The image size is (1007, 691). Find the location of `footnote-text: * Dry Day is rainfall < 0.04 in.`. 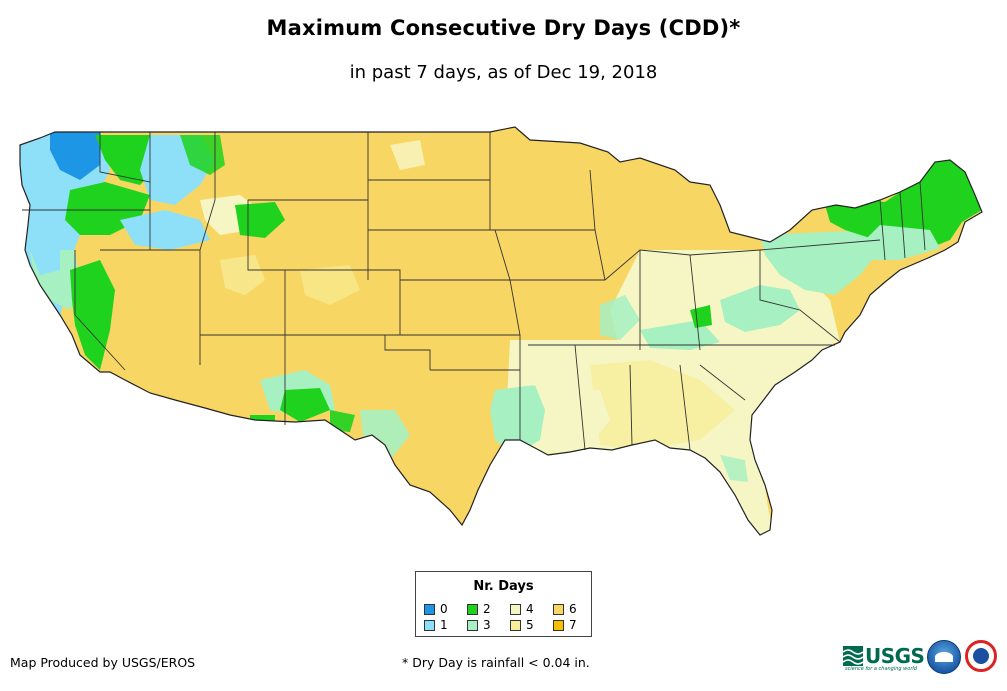

footnote-text: * Dry Day is rainfall < 0.04 in. is located at coordinates (496, 662).